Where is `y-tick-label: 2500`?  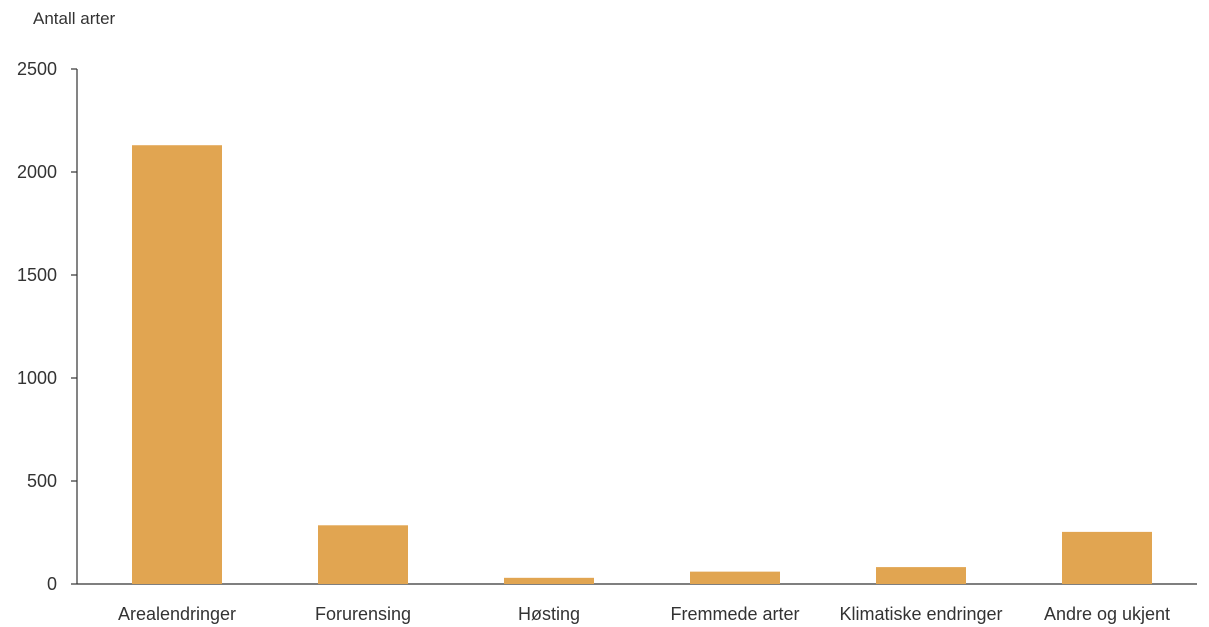 y-tick-label: 2500 is located at coordinates (37, 69).